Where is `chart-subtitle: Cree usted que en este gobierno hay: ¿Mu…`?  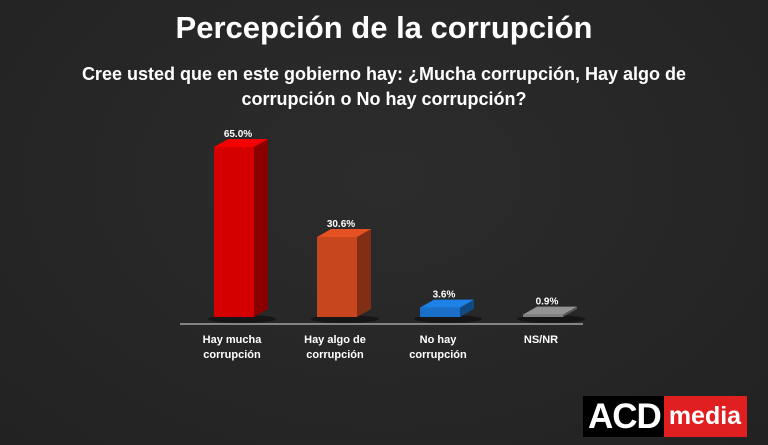
chart-subtitle: Cree usted que en este gobierno hay: ¿Mu… is located at coordinates (384, 86).